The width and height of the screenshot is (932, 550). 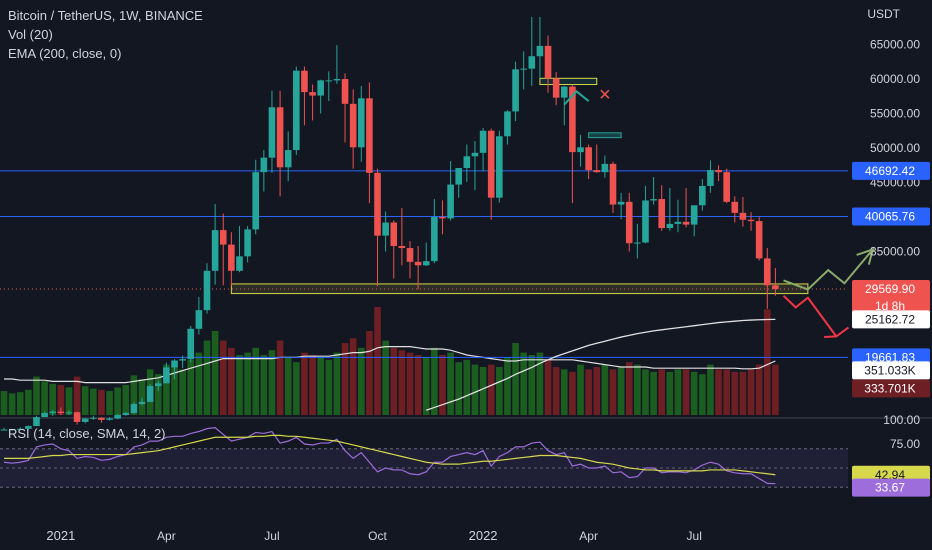 What do you see at coordinates (105, 15) in the screenshot?
I see `symbol-title: Bitcoin / TetherUS, 1W, BINANCE` at bounding box center [105, 15].